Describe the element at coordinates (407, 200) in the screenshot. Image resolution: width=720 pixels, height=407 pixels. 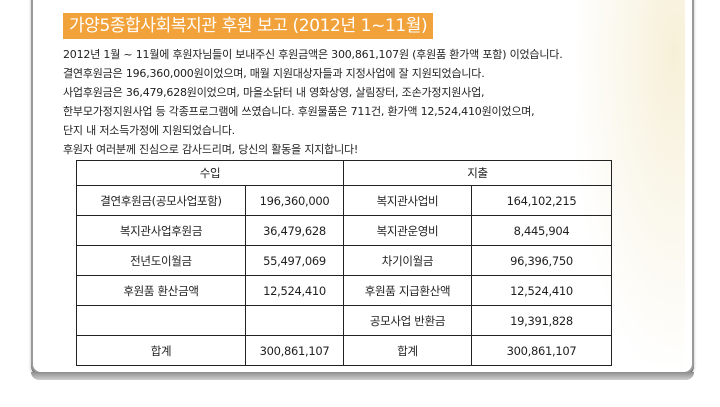
I see `expense-label: 복지관사업비` at that location.